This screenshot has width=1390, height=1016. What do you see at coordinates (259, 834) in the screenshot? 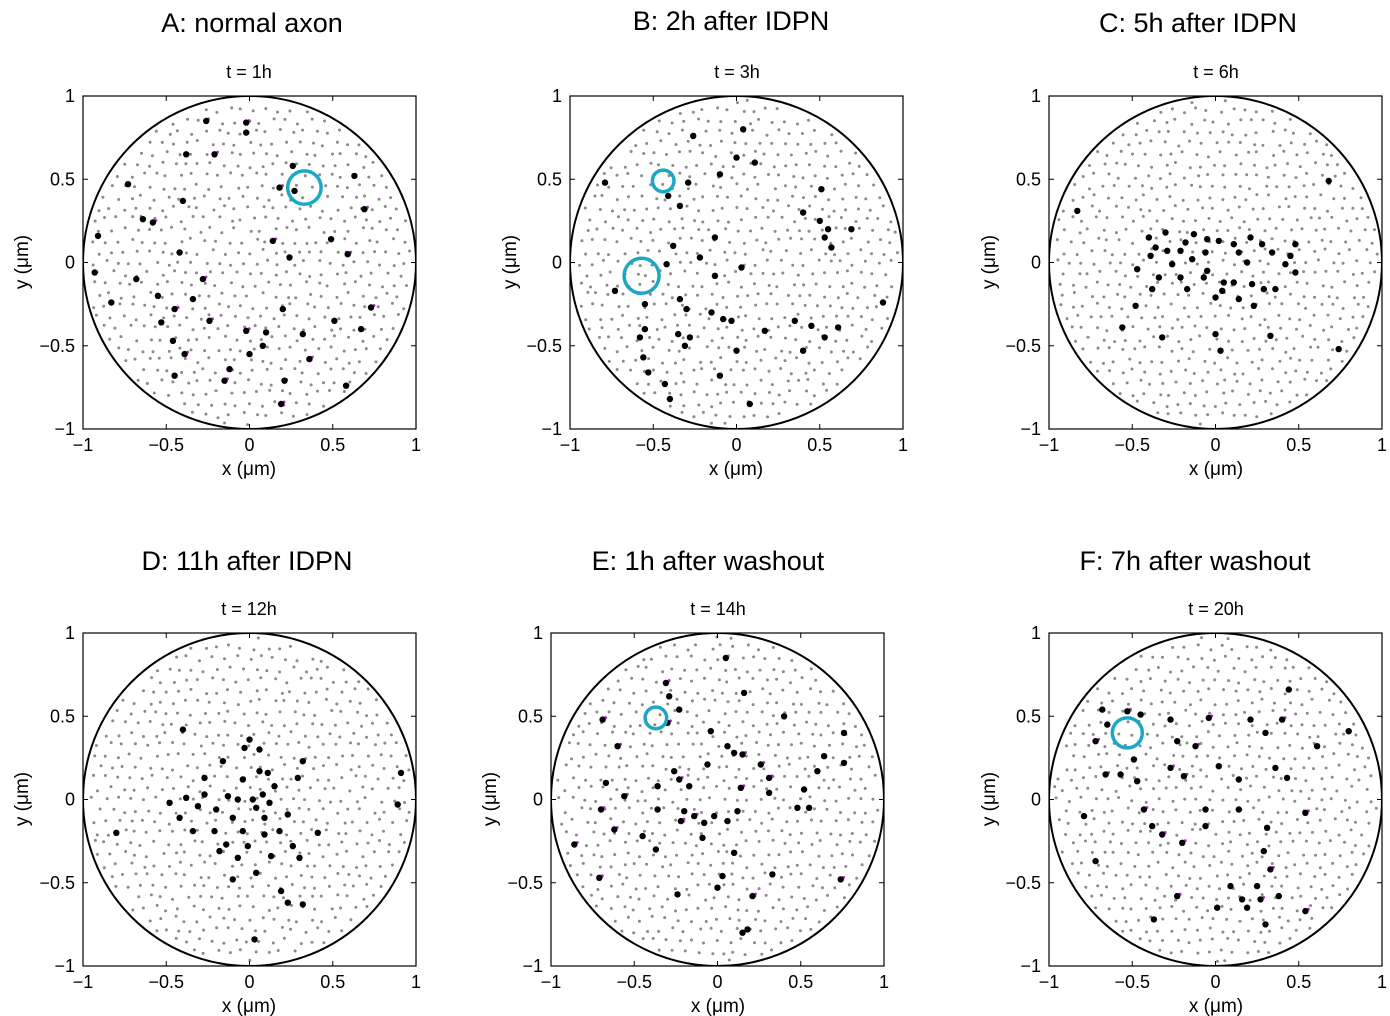
I see `data-points` at bounding box center [259, 834].